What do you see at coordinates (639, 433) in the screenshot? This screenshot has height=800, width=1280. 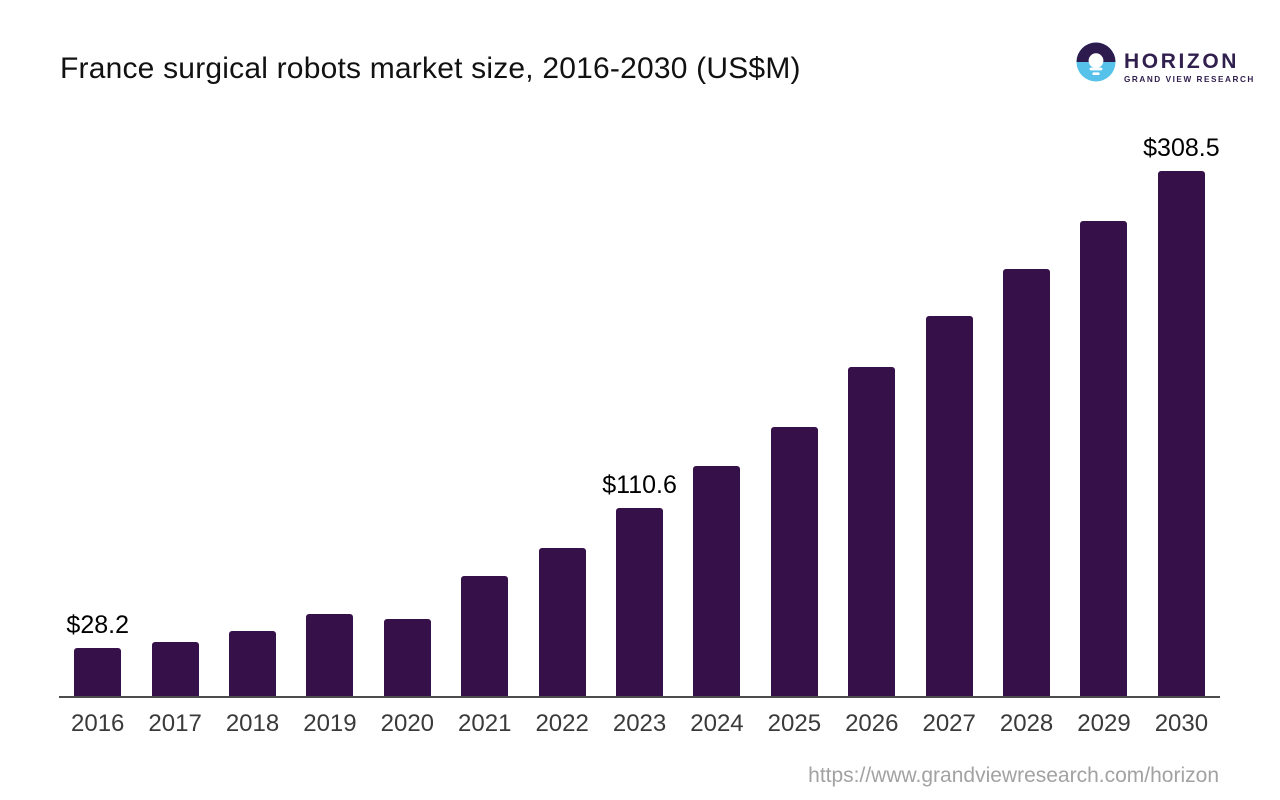 I see `bar-slot-2023: $110.6` at bounding box center [639, 433].